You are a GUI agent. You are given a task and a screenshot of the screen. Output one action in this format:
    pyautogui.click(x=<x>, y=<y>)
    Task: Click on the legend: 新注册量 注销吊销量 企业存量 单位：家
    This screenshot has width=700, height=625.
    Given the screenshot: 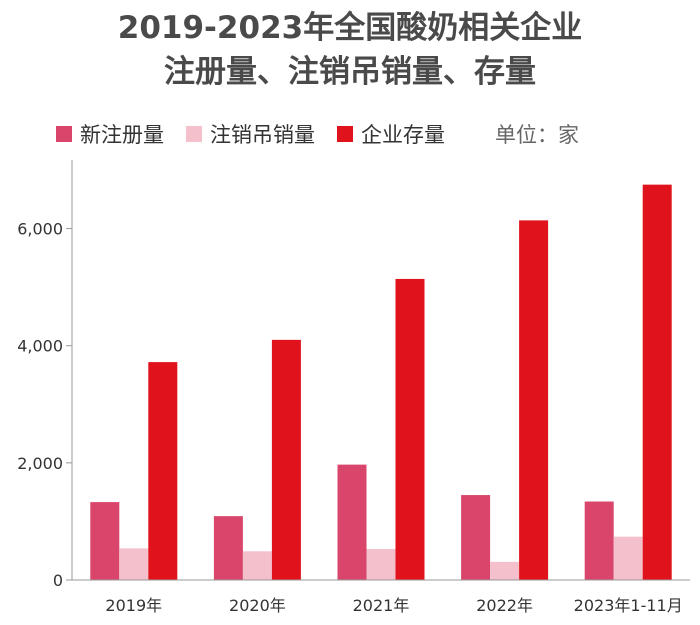 What is the action you would take?
    pyautogui.click(x=317, y=134)
    